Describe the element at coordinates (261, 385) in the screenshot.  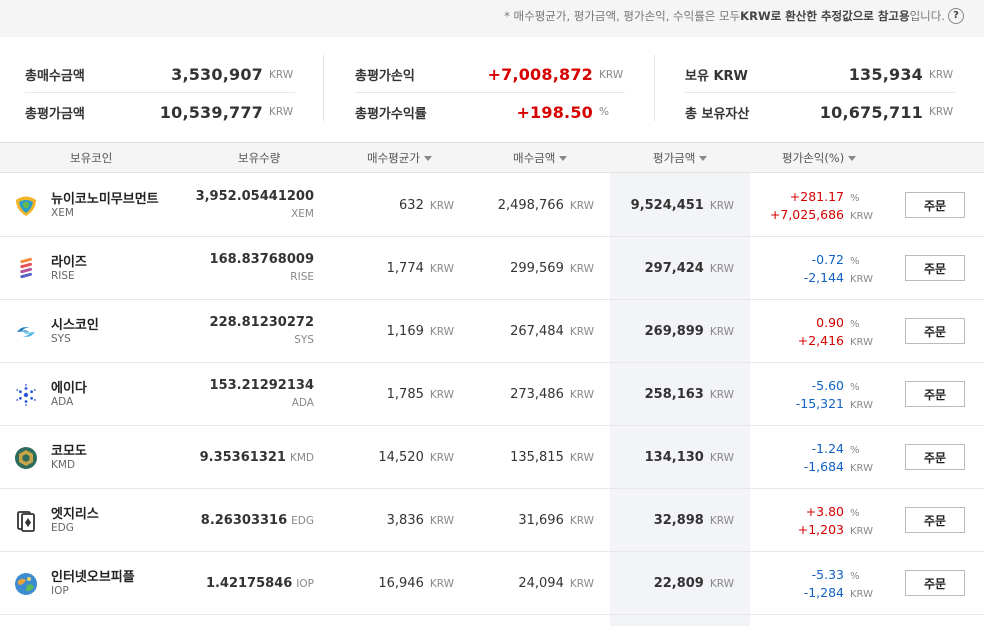
I see `holding-qty-value: 153.21292134` at that location.